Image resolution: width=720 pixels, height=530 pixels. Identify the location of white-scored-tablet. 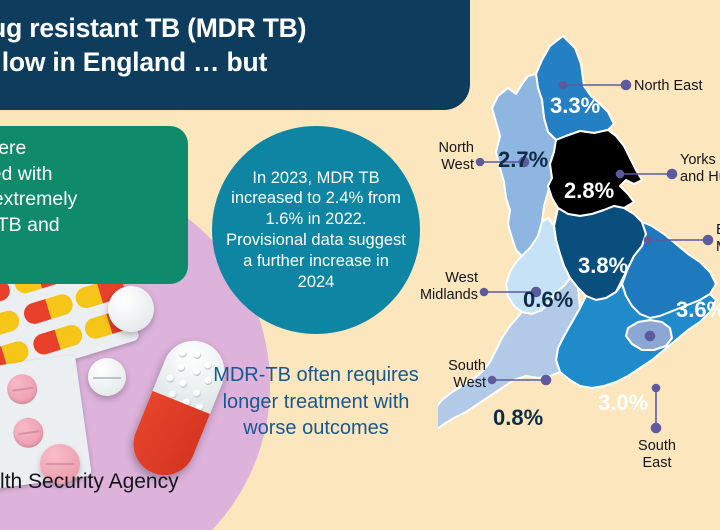
(107, 377).